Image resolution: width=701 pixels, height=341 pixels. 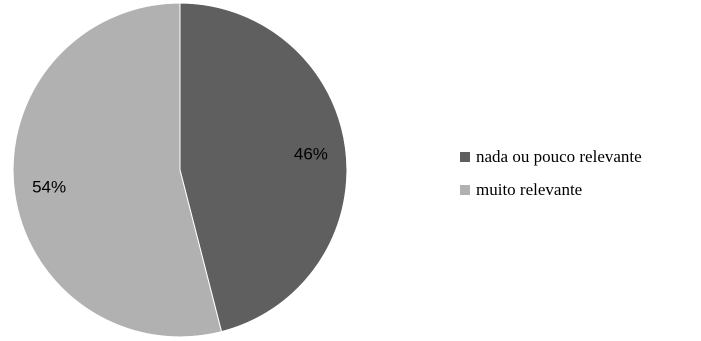 What do you see at coordinates (559, 156) in the screenshot?
I see `legend-label: nada ou pouco relevante` at bounding box center [559, 156].